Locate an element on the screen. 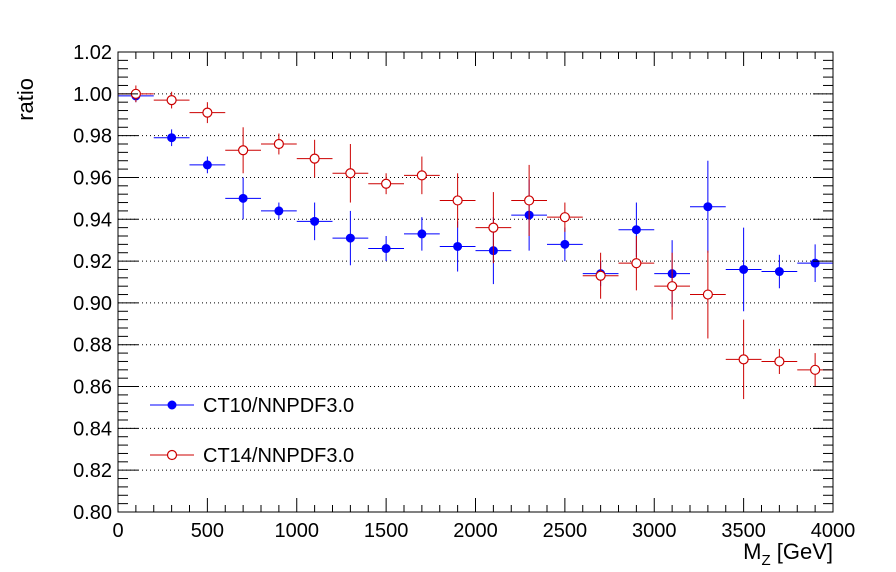 This screenshot has height=572, width=896. y-tick-label: 0.94 is located at coordinates (92, 220).